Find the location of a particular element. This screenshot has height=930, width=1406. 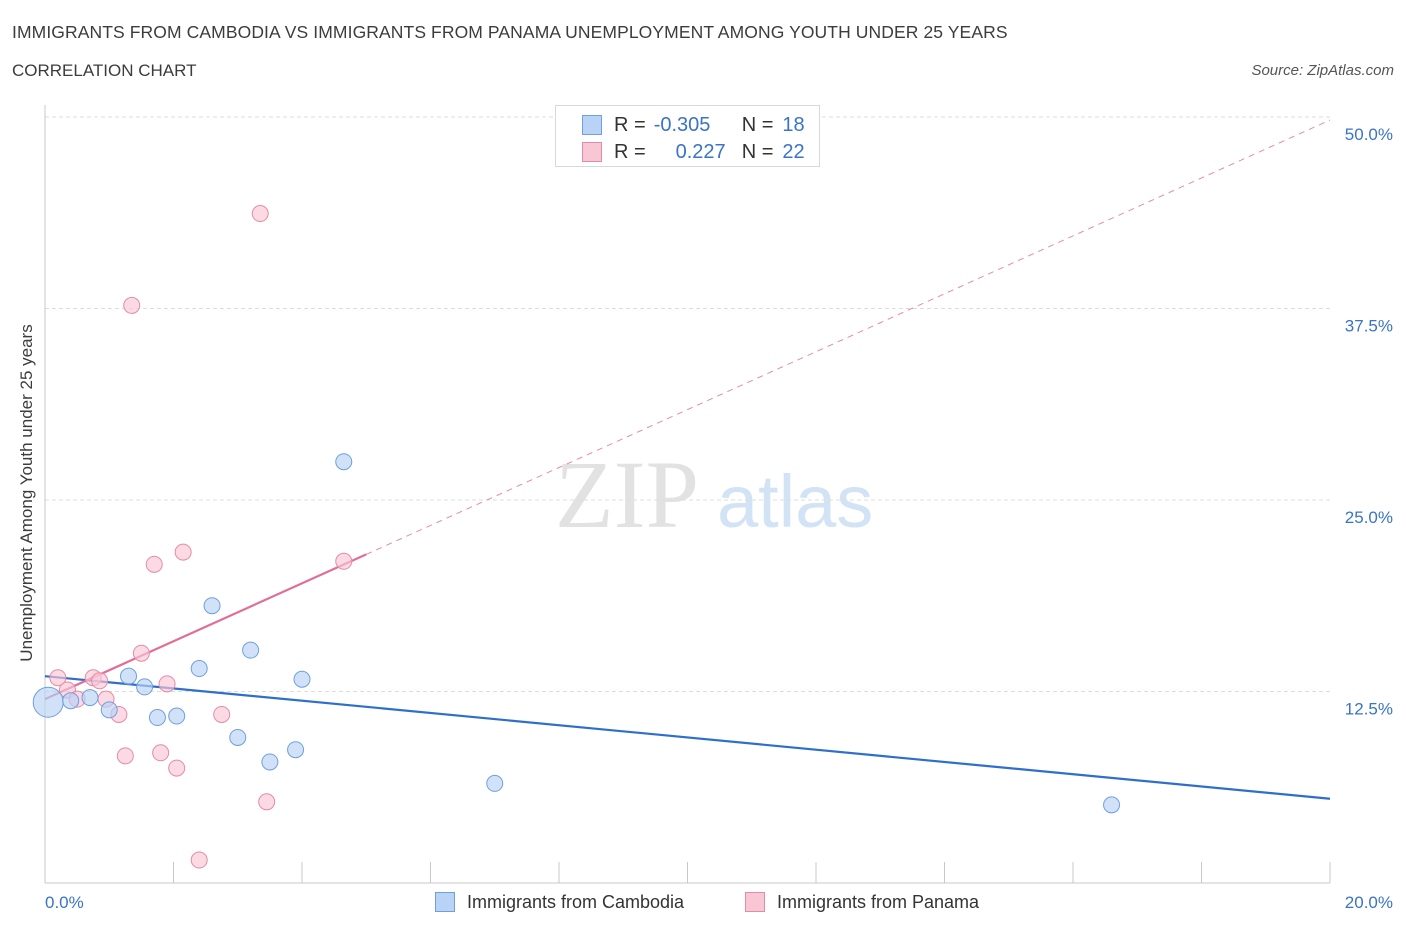

watermark-zip: ZIP is located at coordinates (627, 494).